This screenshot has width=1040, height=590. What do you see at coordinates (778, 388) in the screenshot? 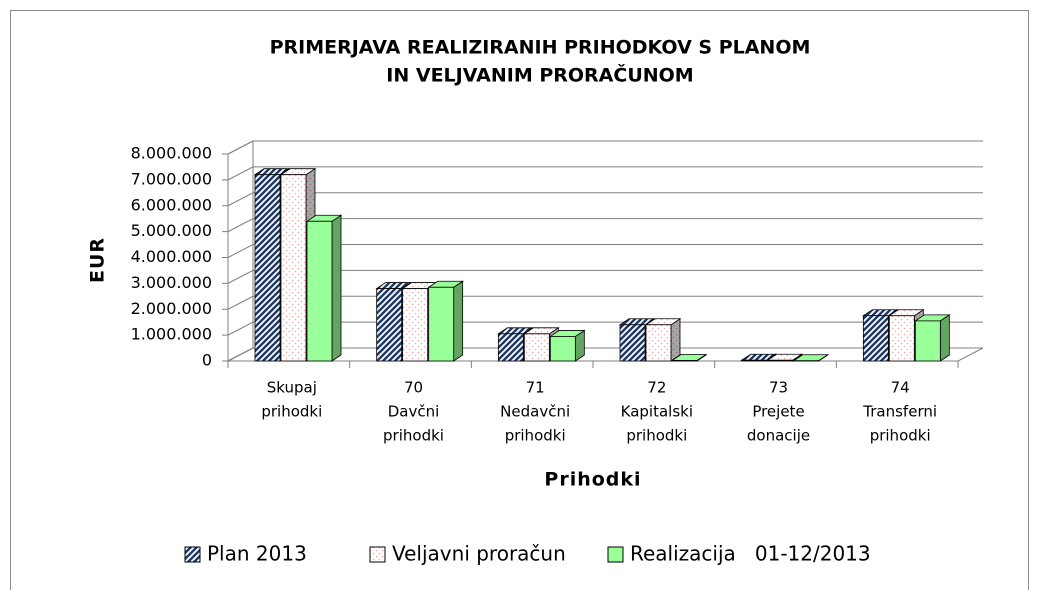
I see `x-tick-label: 73` at bounding box center [778, 388].